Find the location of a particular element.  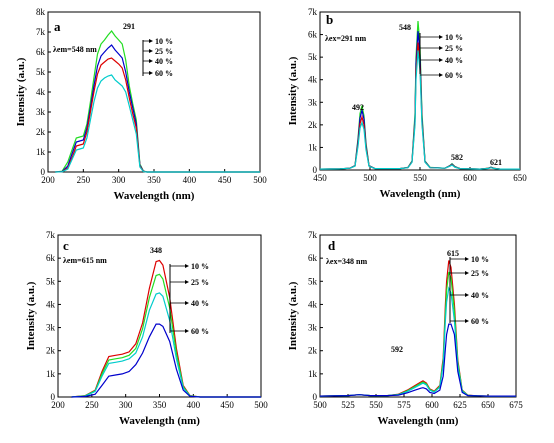

x-tick-label: 575 is located at coordinates (404, 405).